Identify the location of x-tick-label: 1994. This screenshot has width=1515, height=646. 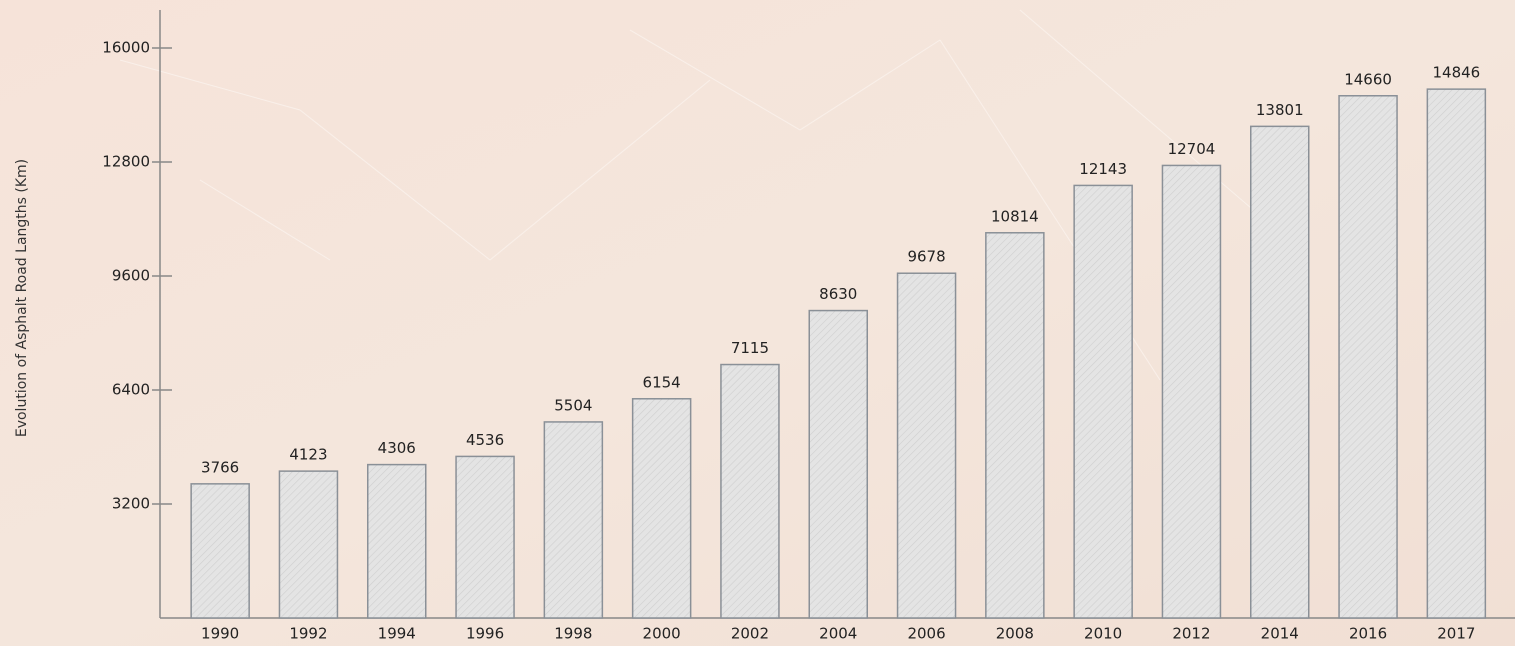
(397, 634).